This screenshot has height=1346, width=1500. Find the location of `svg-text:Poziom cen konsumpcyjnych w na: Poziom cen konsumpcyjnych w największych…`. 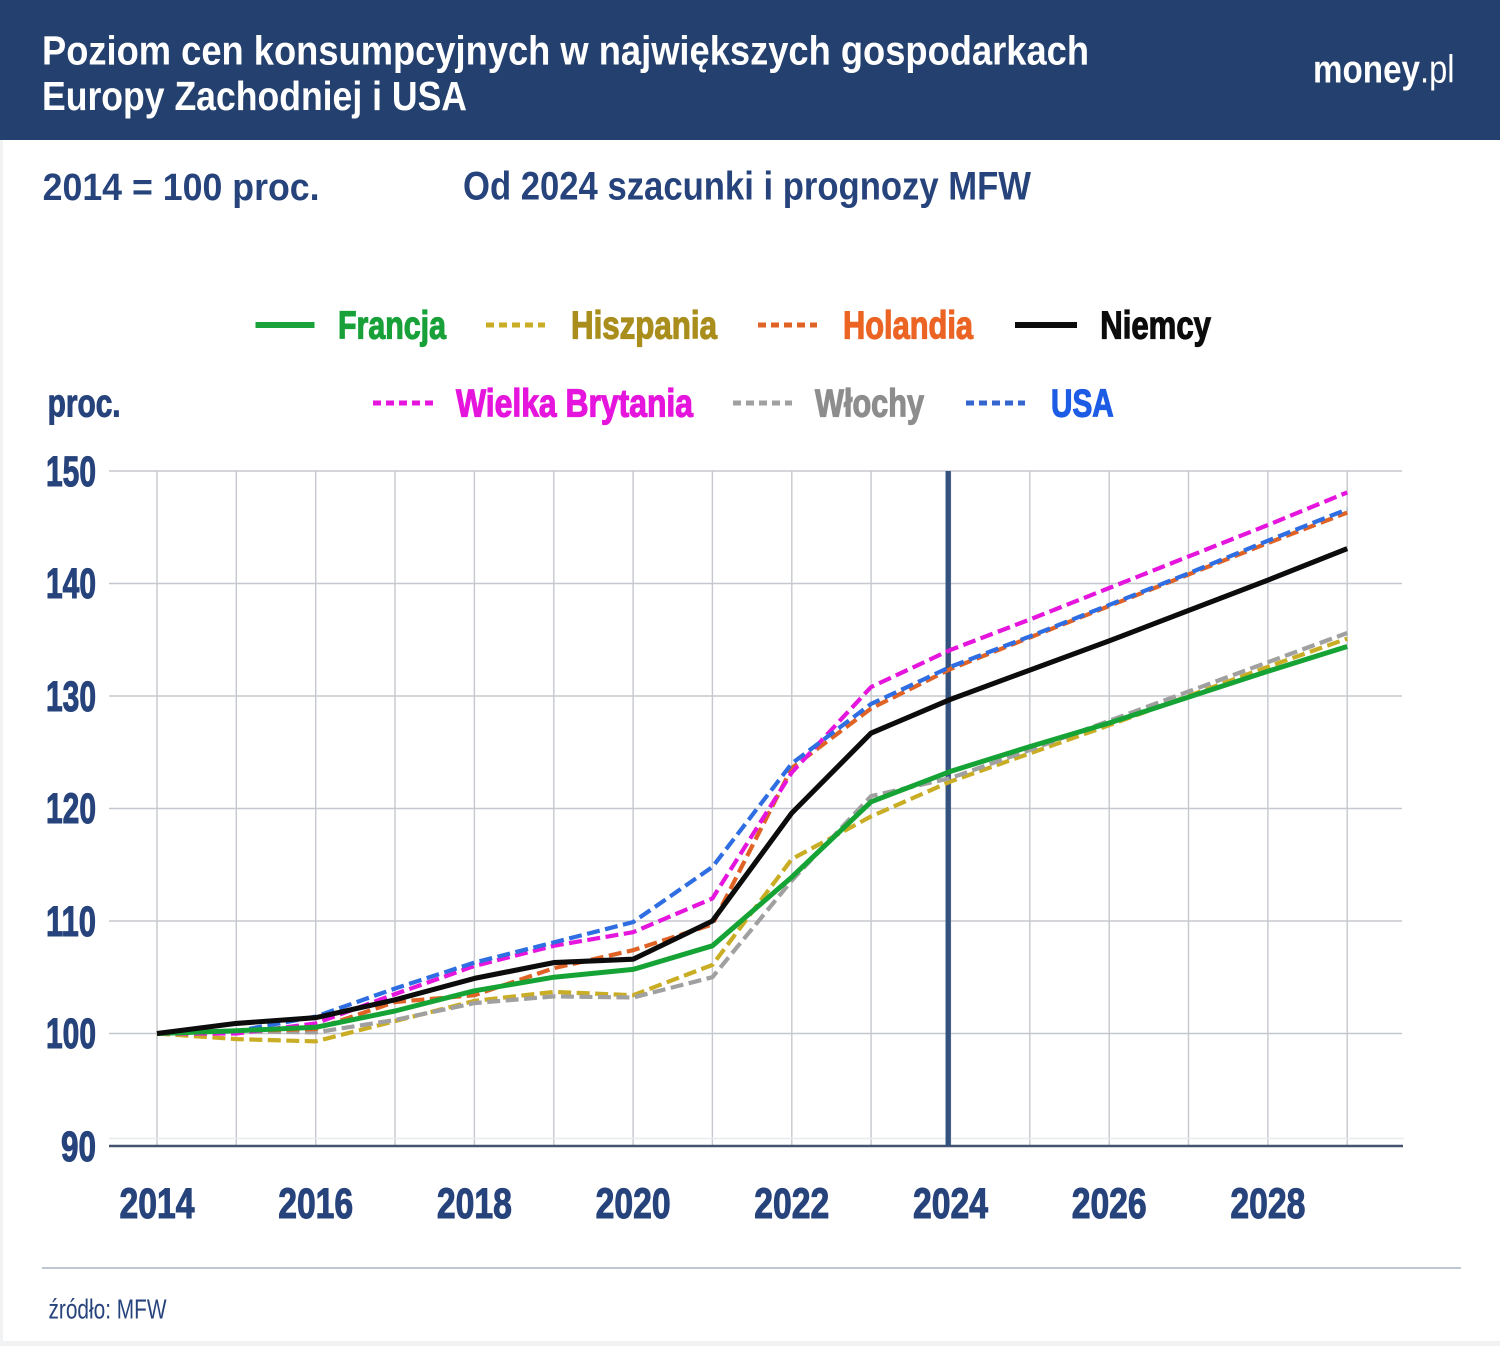

svg-text:Poziom cen konsumpcyjnych w na: Poziom cen konsumpcyjnych w największych… is located at coordinates (565, 51).